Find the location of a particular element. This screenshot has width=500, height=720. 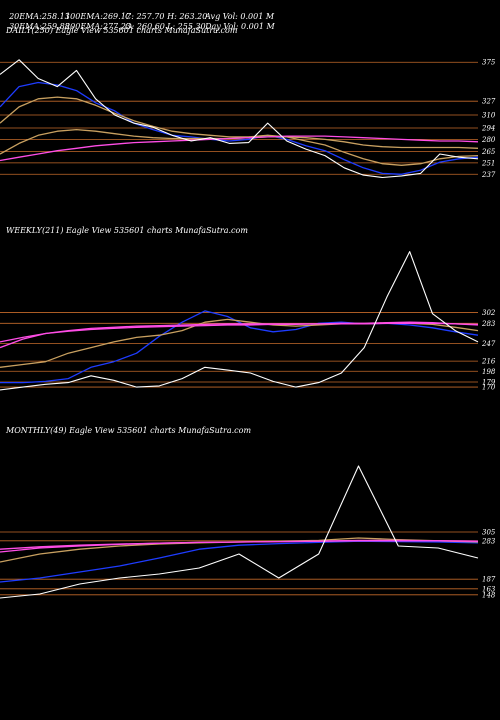

y-tick-label: 294 is located at coordinates (488, 128).